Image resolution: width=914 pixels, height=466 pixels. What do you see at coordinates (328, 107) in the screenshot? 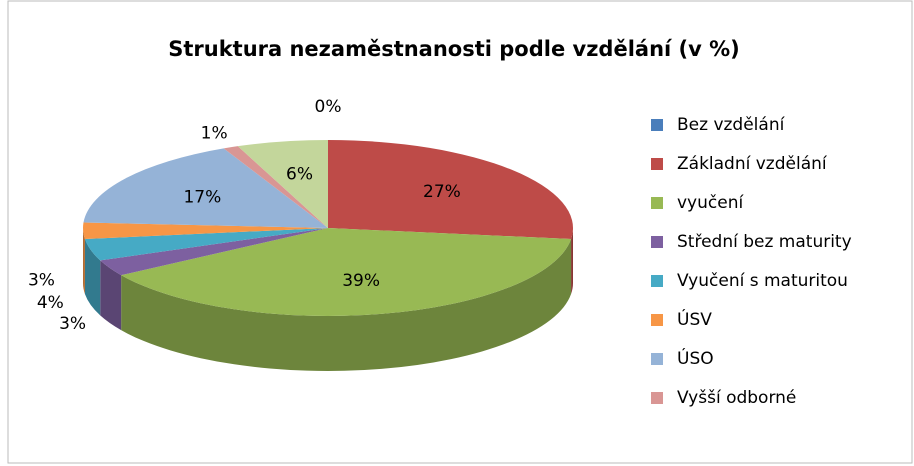
I see `data-label: 0%` at bounding box center [328, 107].